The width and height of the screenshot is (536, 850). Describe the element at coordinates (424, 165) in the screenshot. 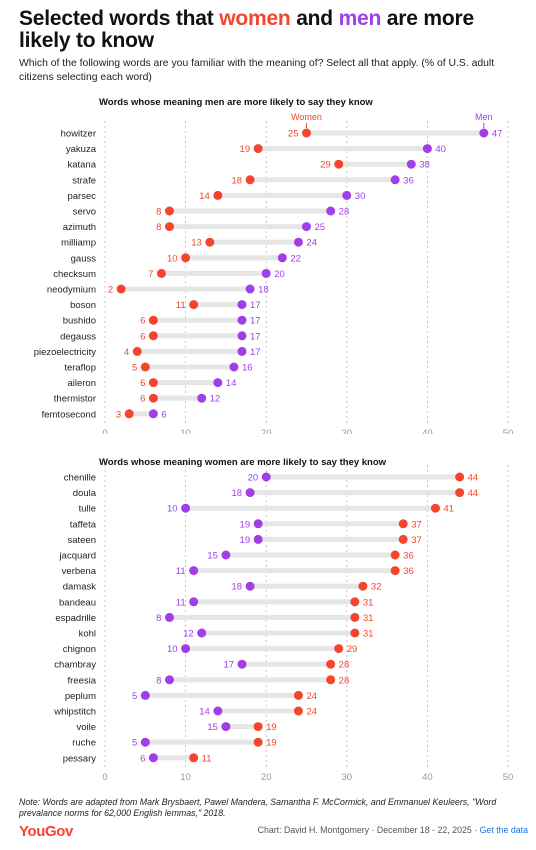

I see `men-value-label: 38` at that location.